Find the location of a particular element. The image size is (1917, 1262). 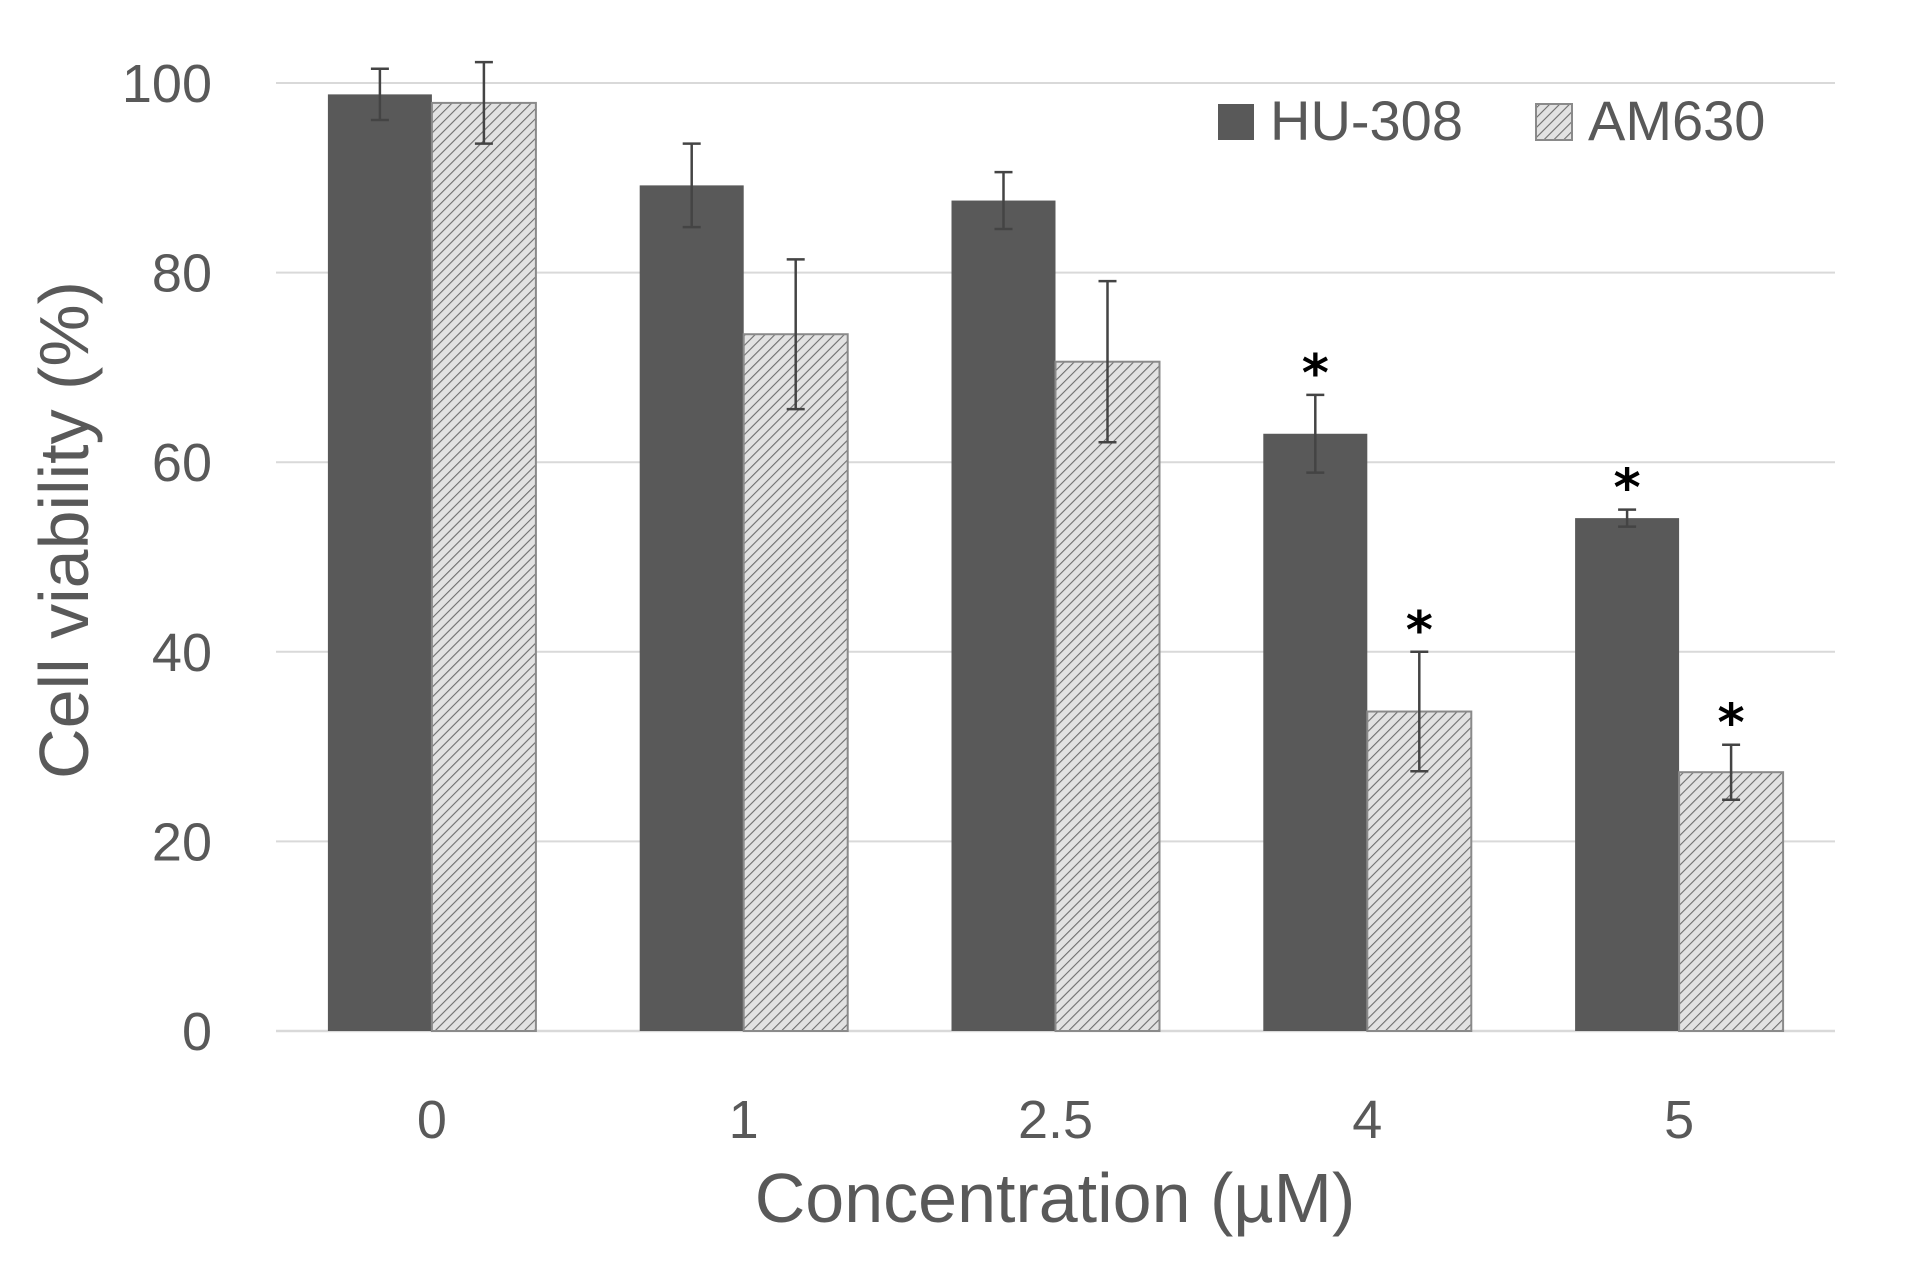

significance-markers: * * * * is located at coordinates (1523, 549).